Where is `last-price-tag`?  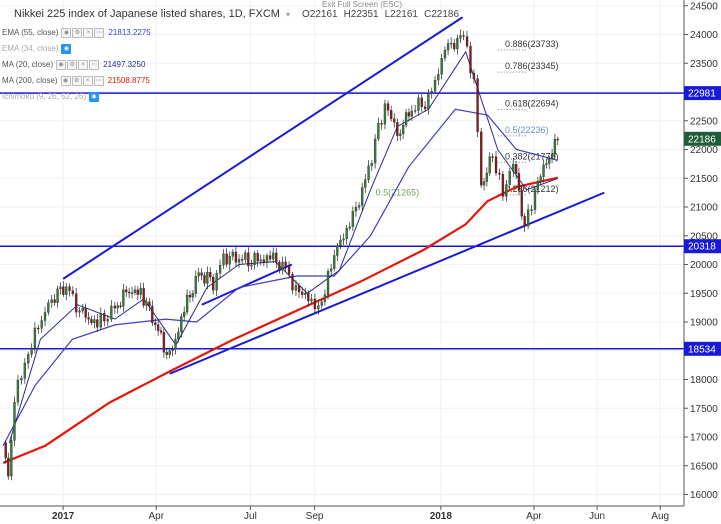
last-price-tag is located at coordinates (702, 138).